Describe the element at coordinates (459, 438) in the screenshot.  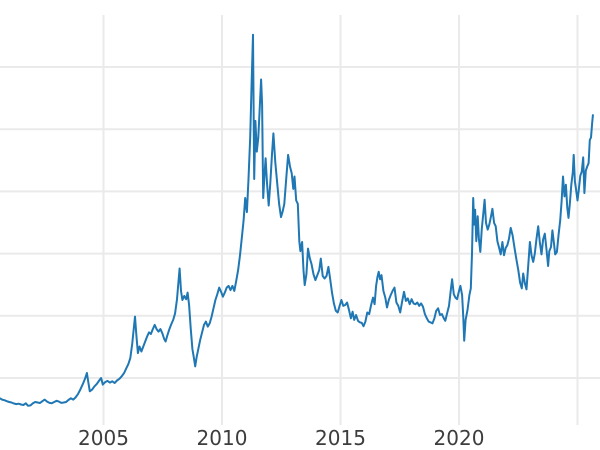
I see `x-tick-label-2020: 2020` at that location.